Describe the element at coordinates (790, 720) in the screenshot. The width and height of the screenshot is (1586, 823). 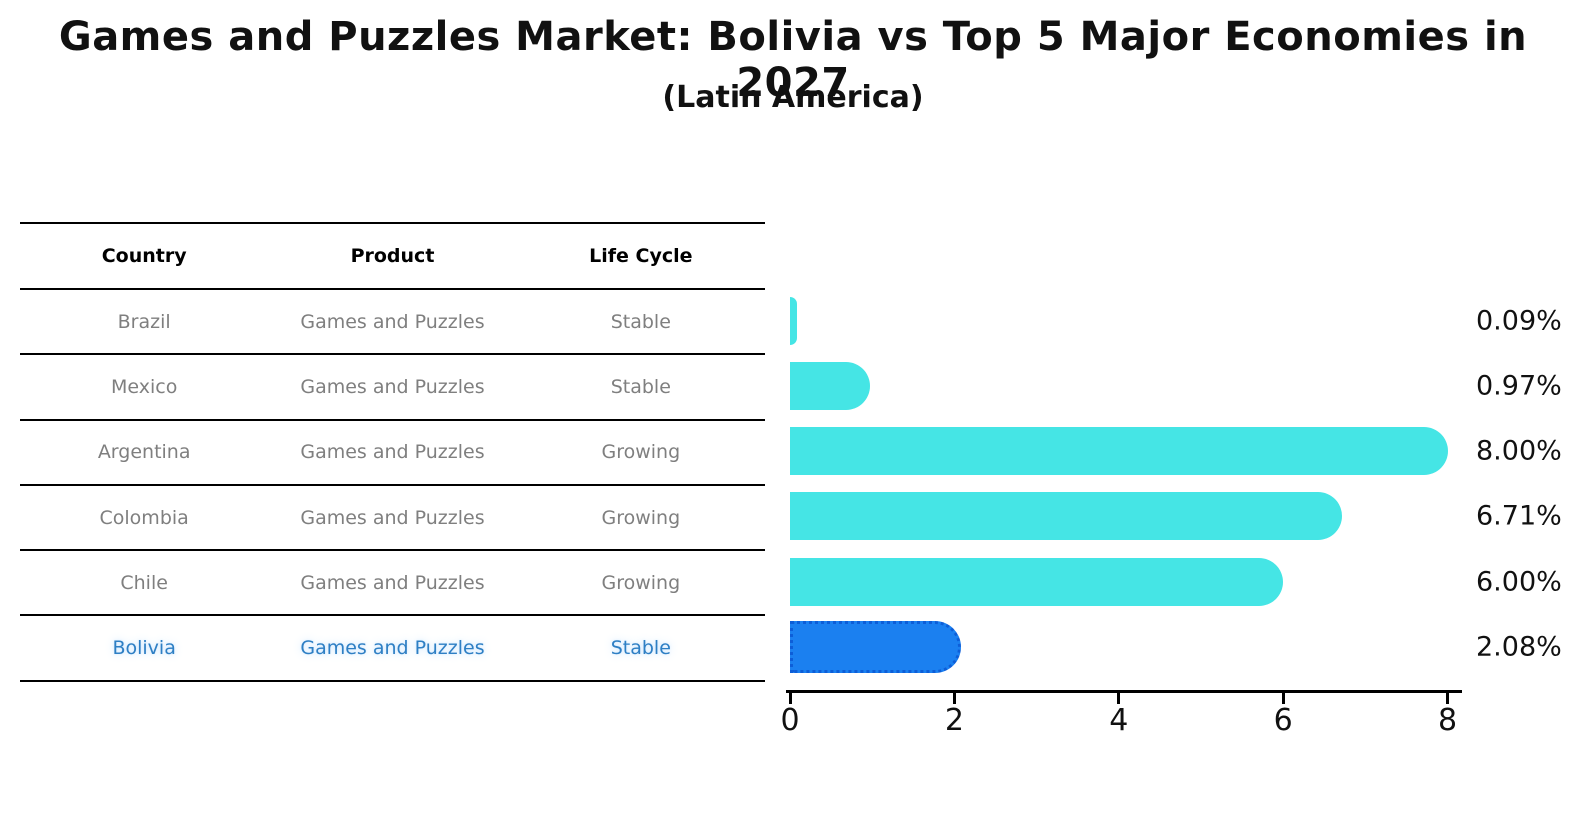
I see `x-axis-tick-label: 0` at that location.